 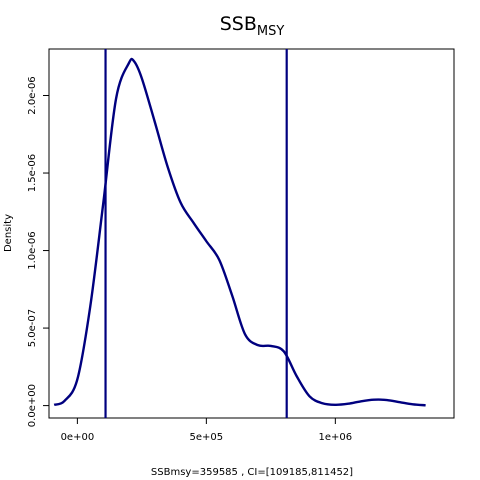 What do you see at coordinates (238, 24) in the screenshot?
I see `chart-title-main: SSB` at bounding box center [238, 24].